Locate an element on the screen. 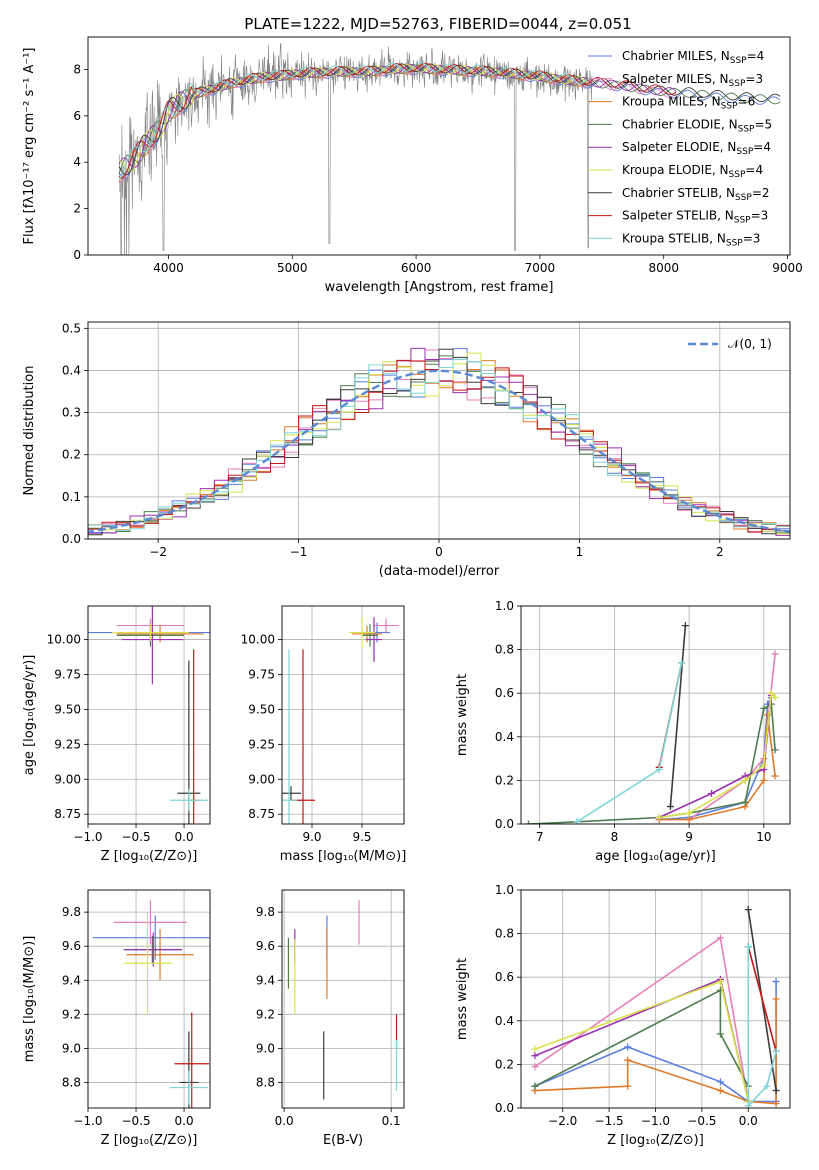 The height and width of the screenshot is (1170, 819). x-tick-label-10: 10 is located at coordinates (763, 837).